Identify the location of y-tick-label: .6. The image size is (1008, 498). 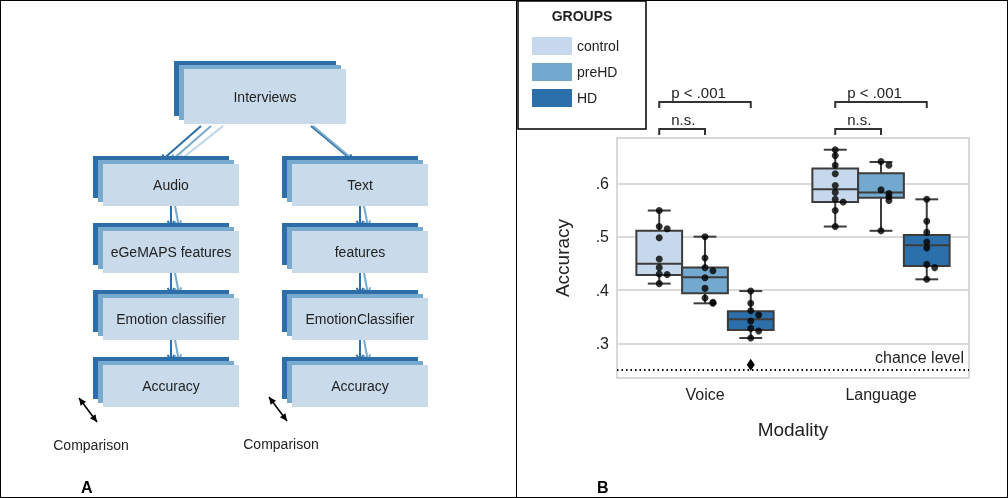
(602, 183).